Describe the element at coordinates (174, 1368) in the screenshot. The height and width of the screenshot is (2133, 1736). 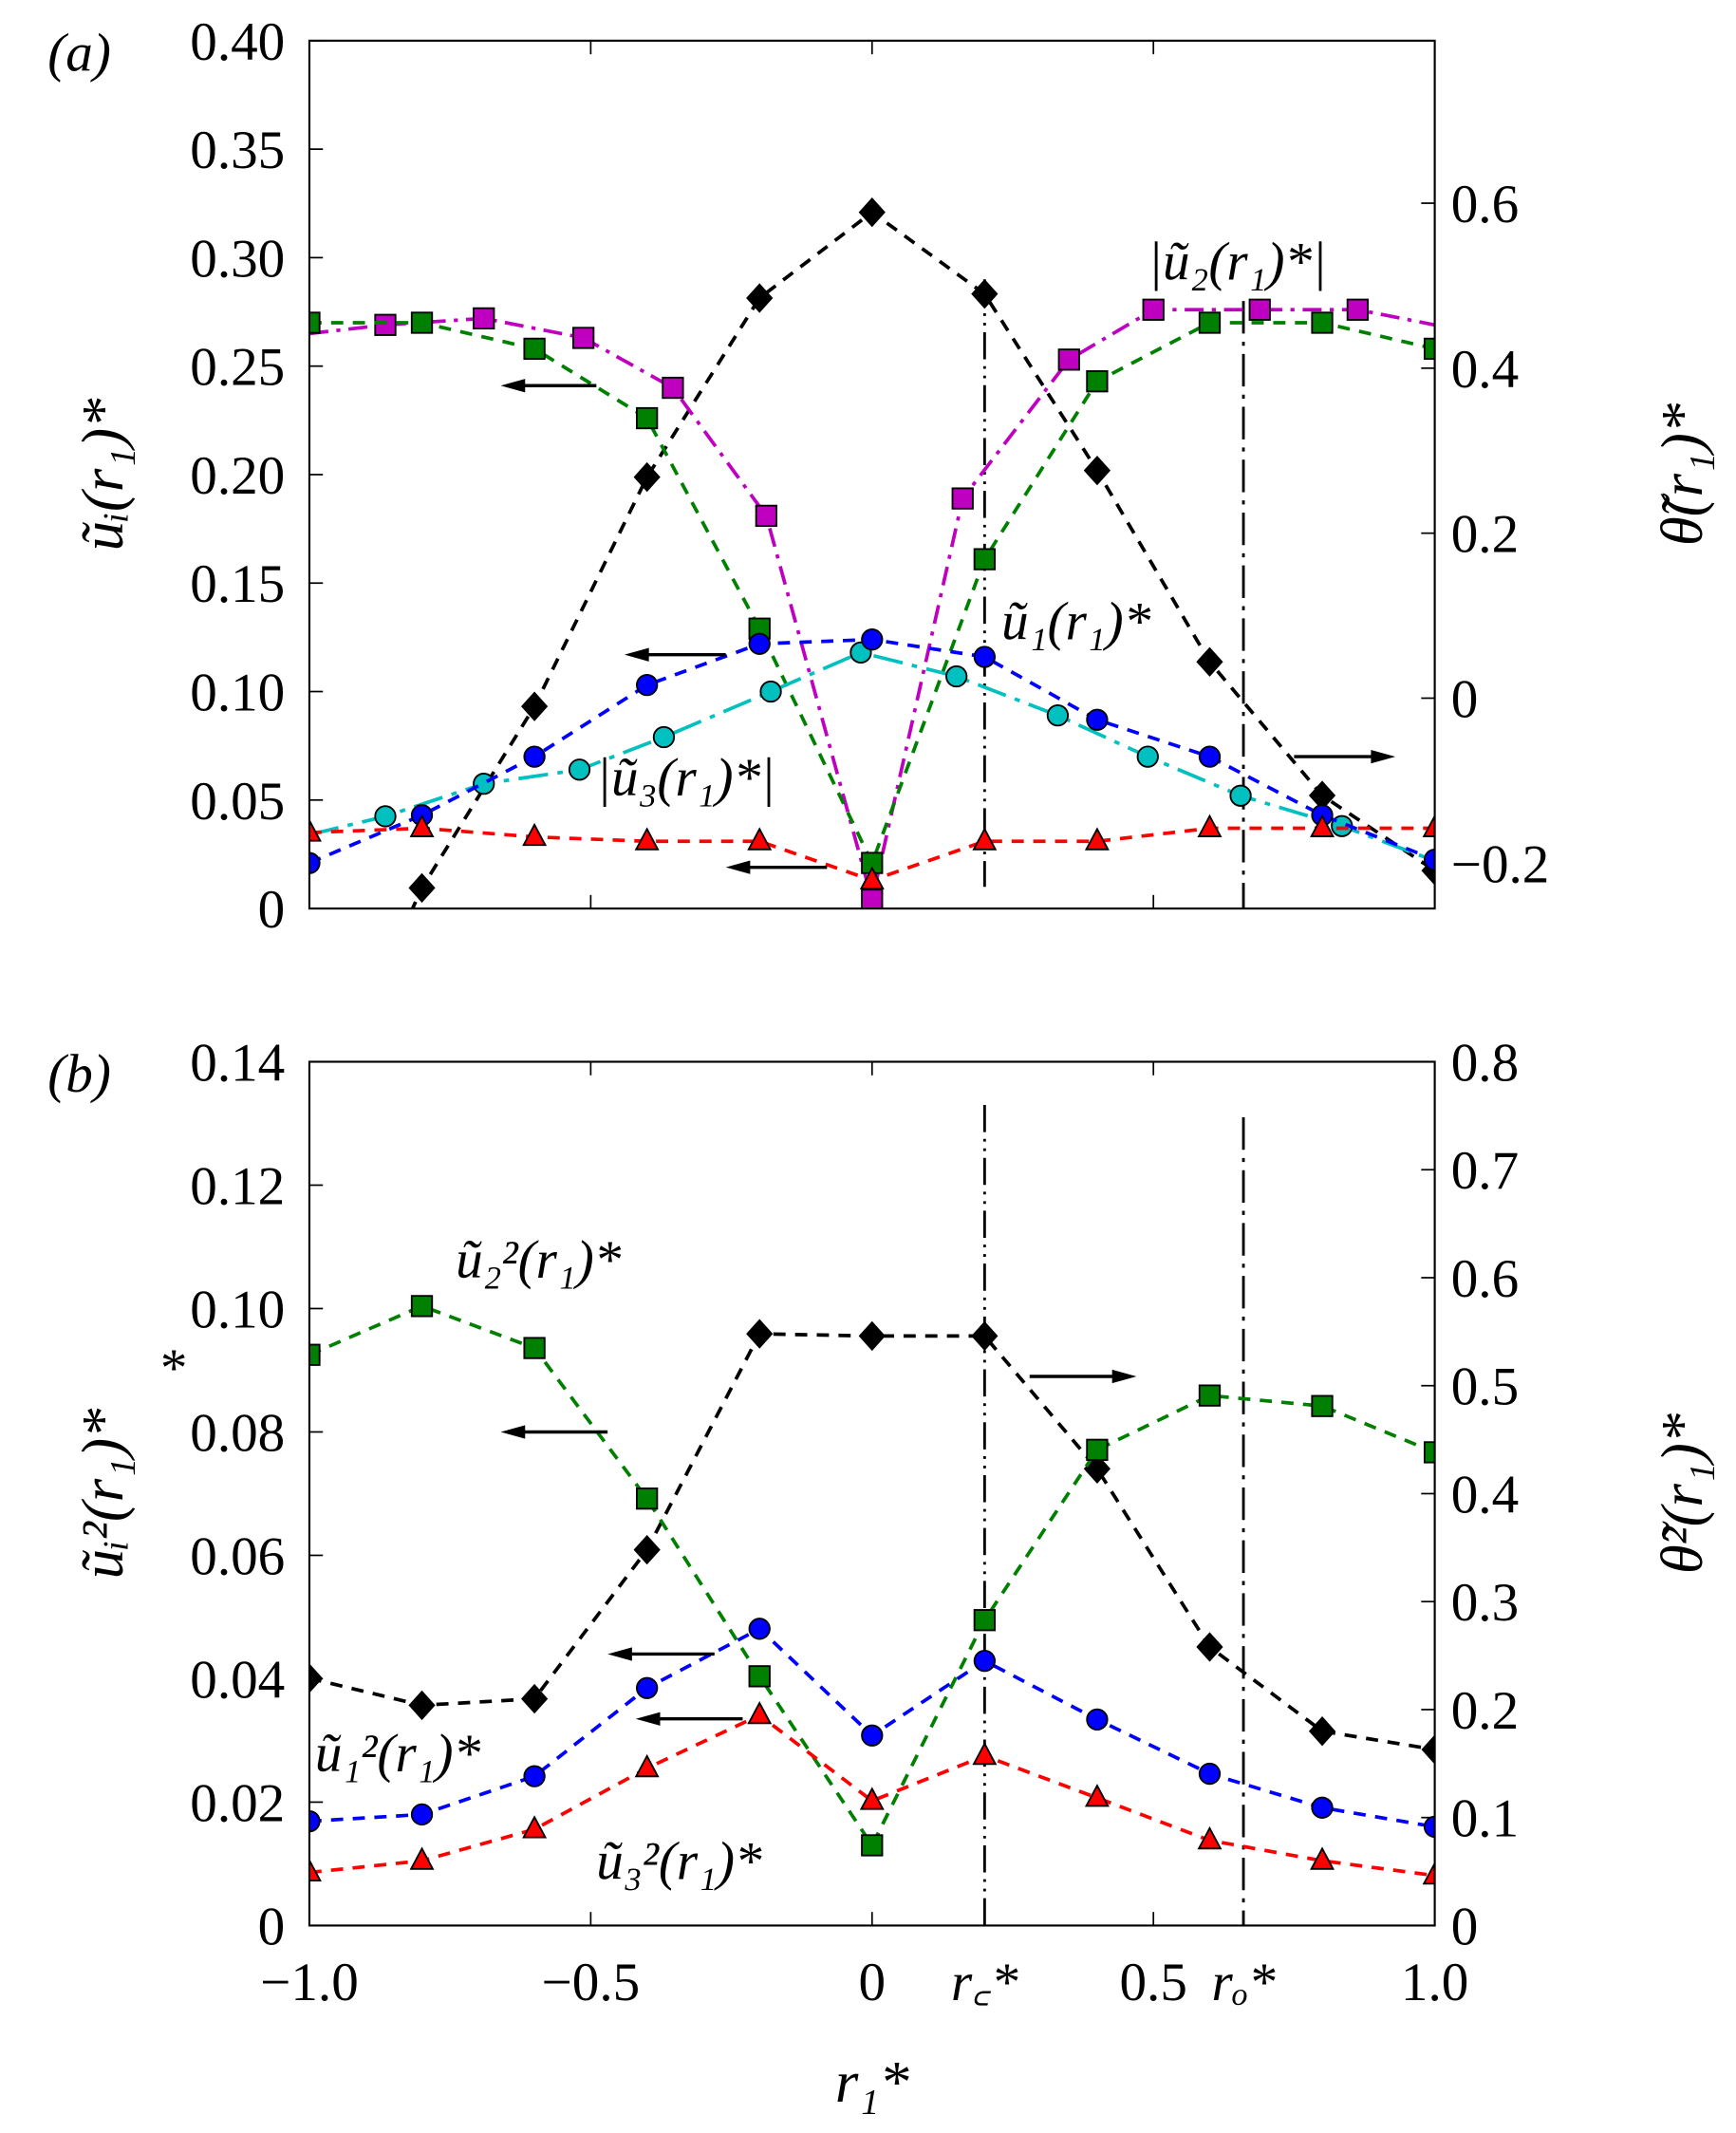
I see `stray-asterisk: *` at that location.